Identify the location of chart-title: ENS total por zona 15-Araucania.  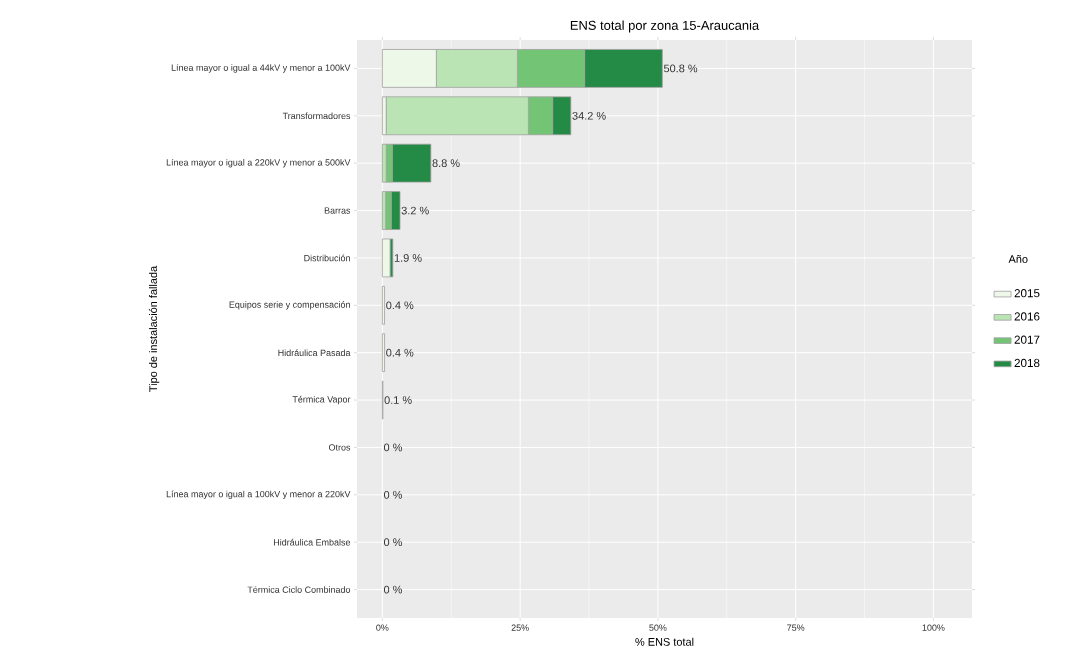
(665, 26).